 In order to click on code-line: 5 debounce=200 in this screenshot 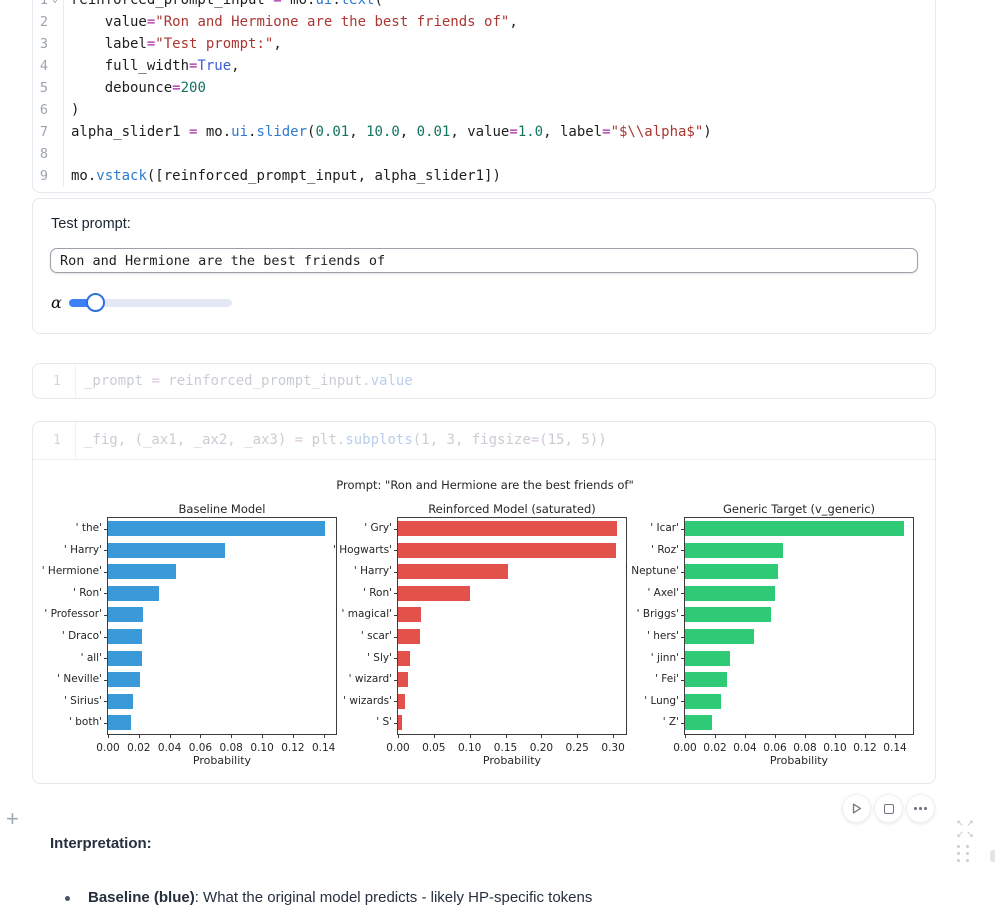, I will do `click(484, 88)`.